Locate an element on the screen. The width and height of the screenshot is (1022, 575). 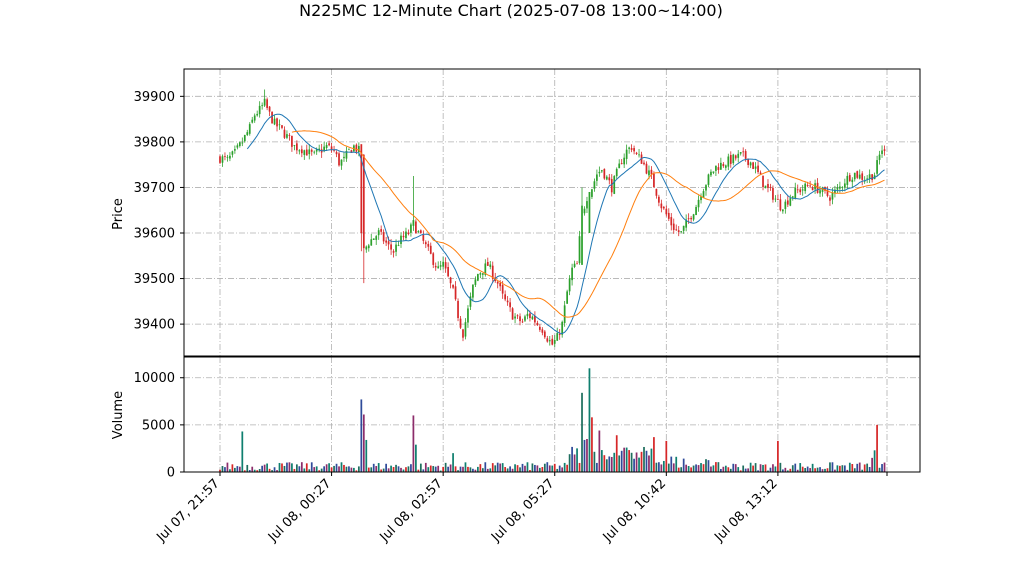
volume-ylabel: Volume is located at coordinates (118, 415).